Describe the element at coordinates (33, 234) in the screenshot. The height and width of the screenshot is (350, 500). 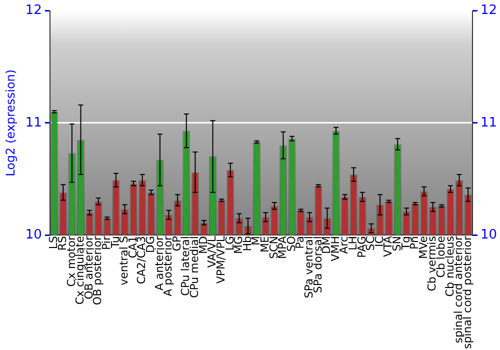
I see `y-tick-label: 10` at that location.